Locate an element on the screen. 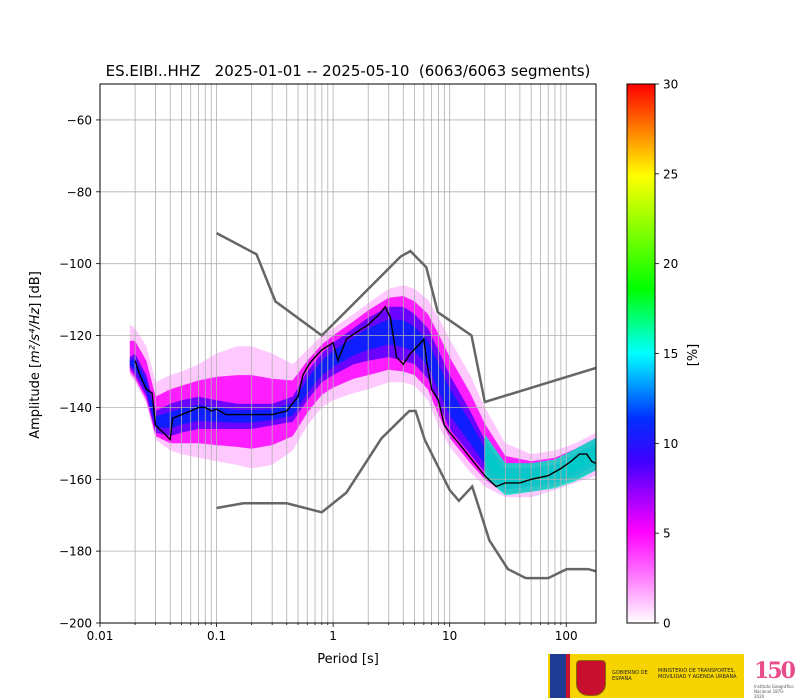  spain-flag-stripe is located at coordinates (568, 676).